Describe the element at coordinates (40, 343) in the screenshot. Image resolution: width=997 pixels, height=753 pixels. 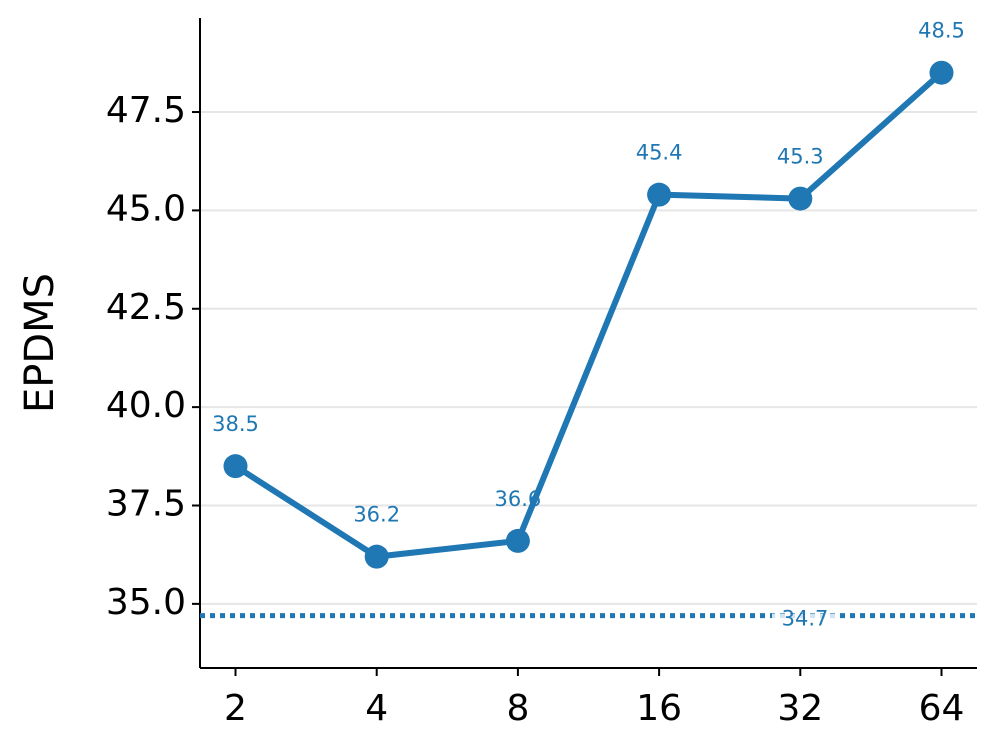
I see `y-axis-label: EPDMS` at that location.